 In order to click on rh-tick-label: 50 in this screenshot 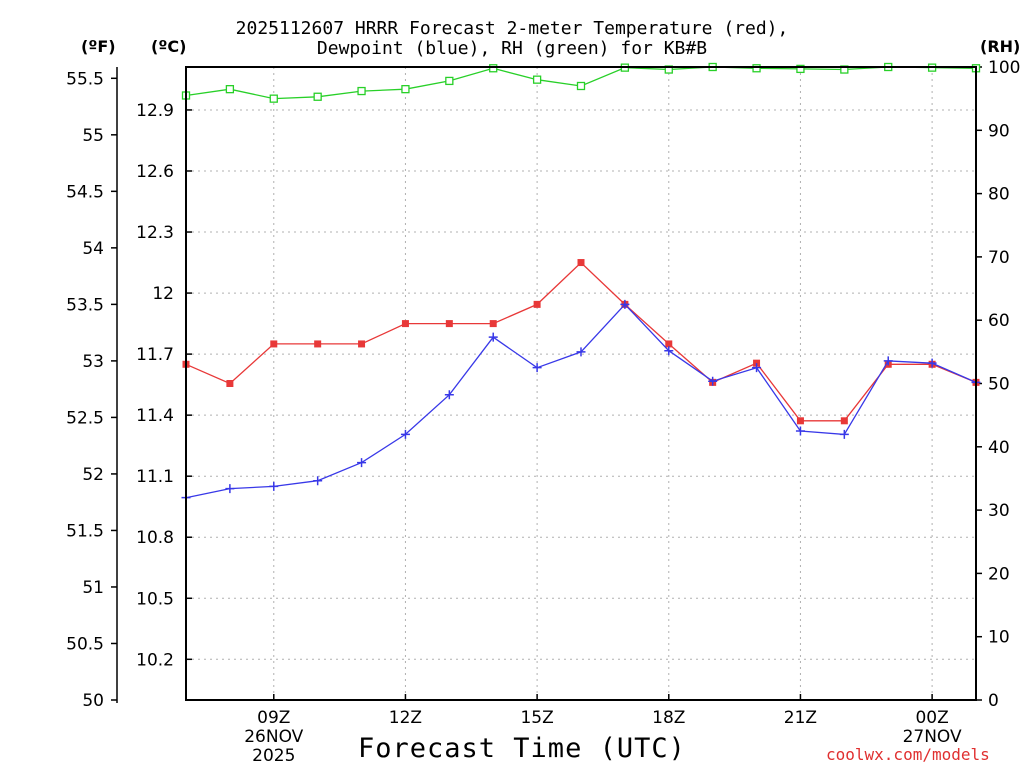, I will do `click(999, 385)`.